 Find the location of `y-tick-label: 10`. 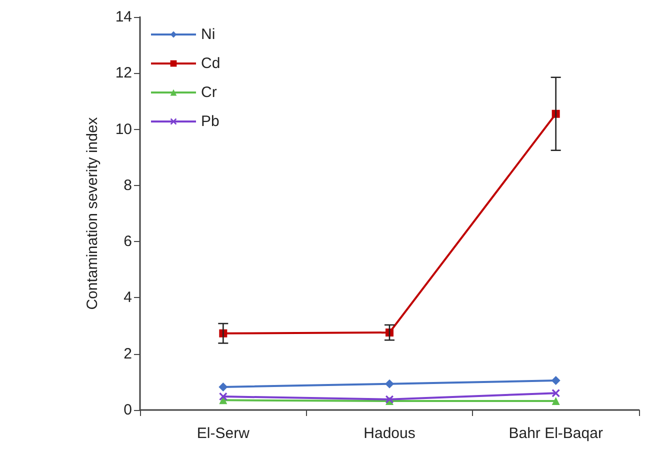

y-tick-label: 10 is located at coordinates (123, 129).